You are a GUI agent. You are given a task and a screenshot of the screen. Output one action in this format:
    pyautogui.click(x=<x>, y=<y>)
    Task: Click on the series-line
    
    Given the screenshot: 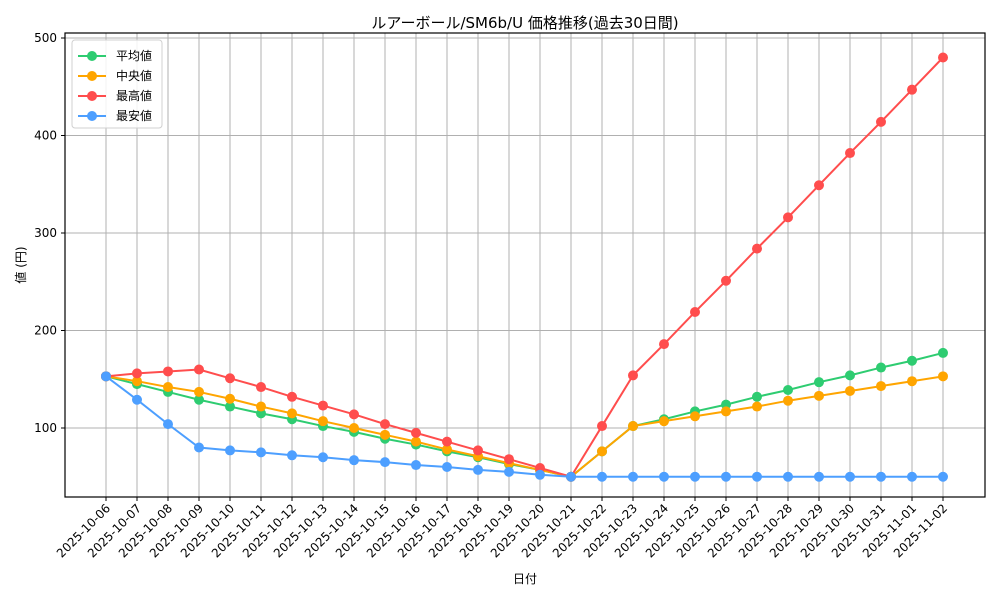 What is the action you would take?
    pyautogui.click(x=524, y=426)
    